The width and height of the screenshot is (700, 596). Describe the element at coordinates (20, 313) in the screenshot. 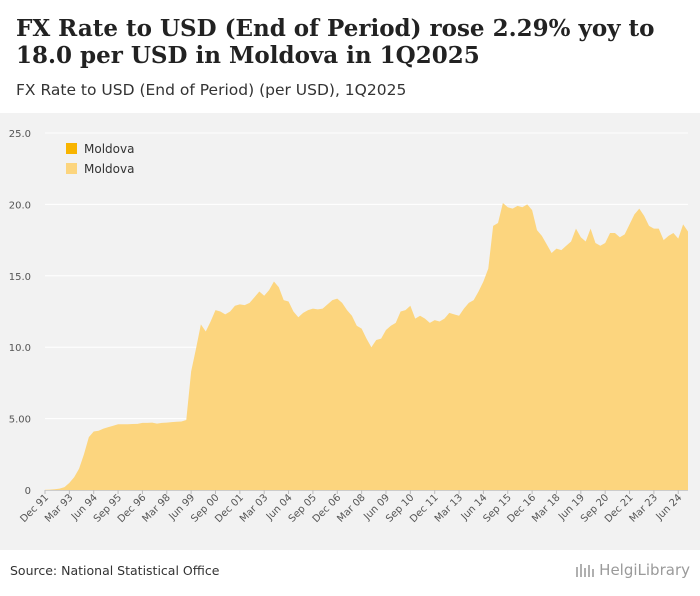

I see `y-axis-ticks: 0 5.00 10.0 15.0 20.0 25.0` at that location.